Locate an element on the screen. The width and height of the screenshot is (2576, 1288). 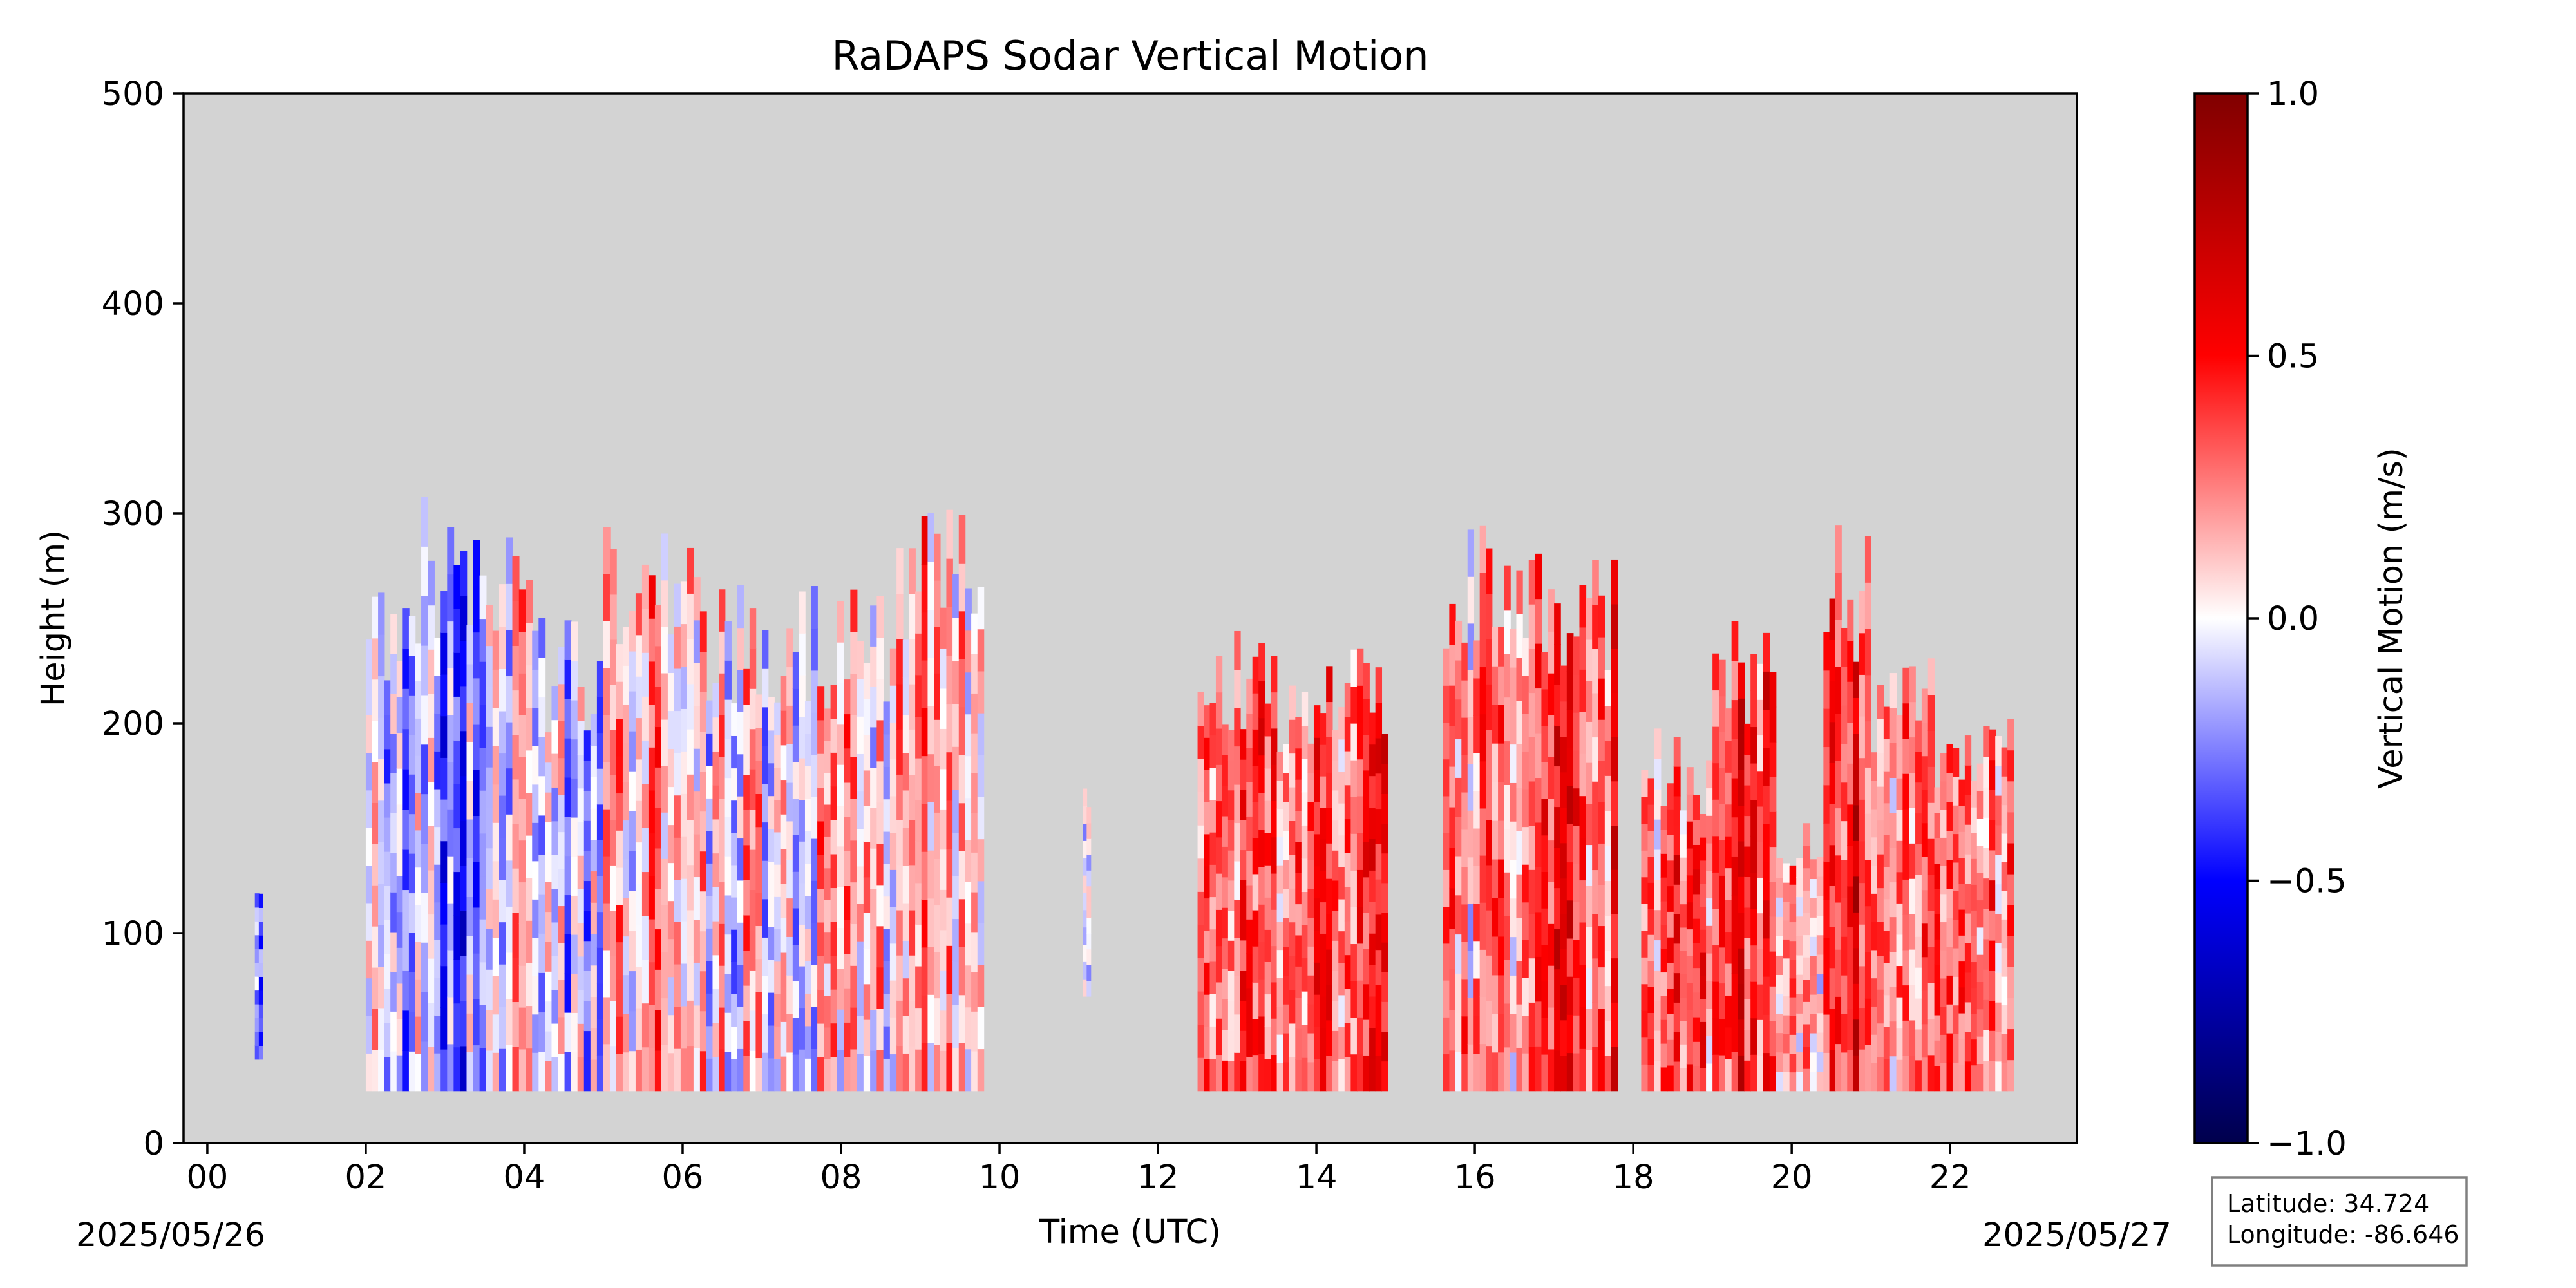
y-tick-label: 300 is located at coordinates (133, 514).